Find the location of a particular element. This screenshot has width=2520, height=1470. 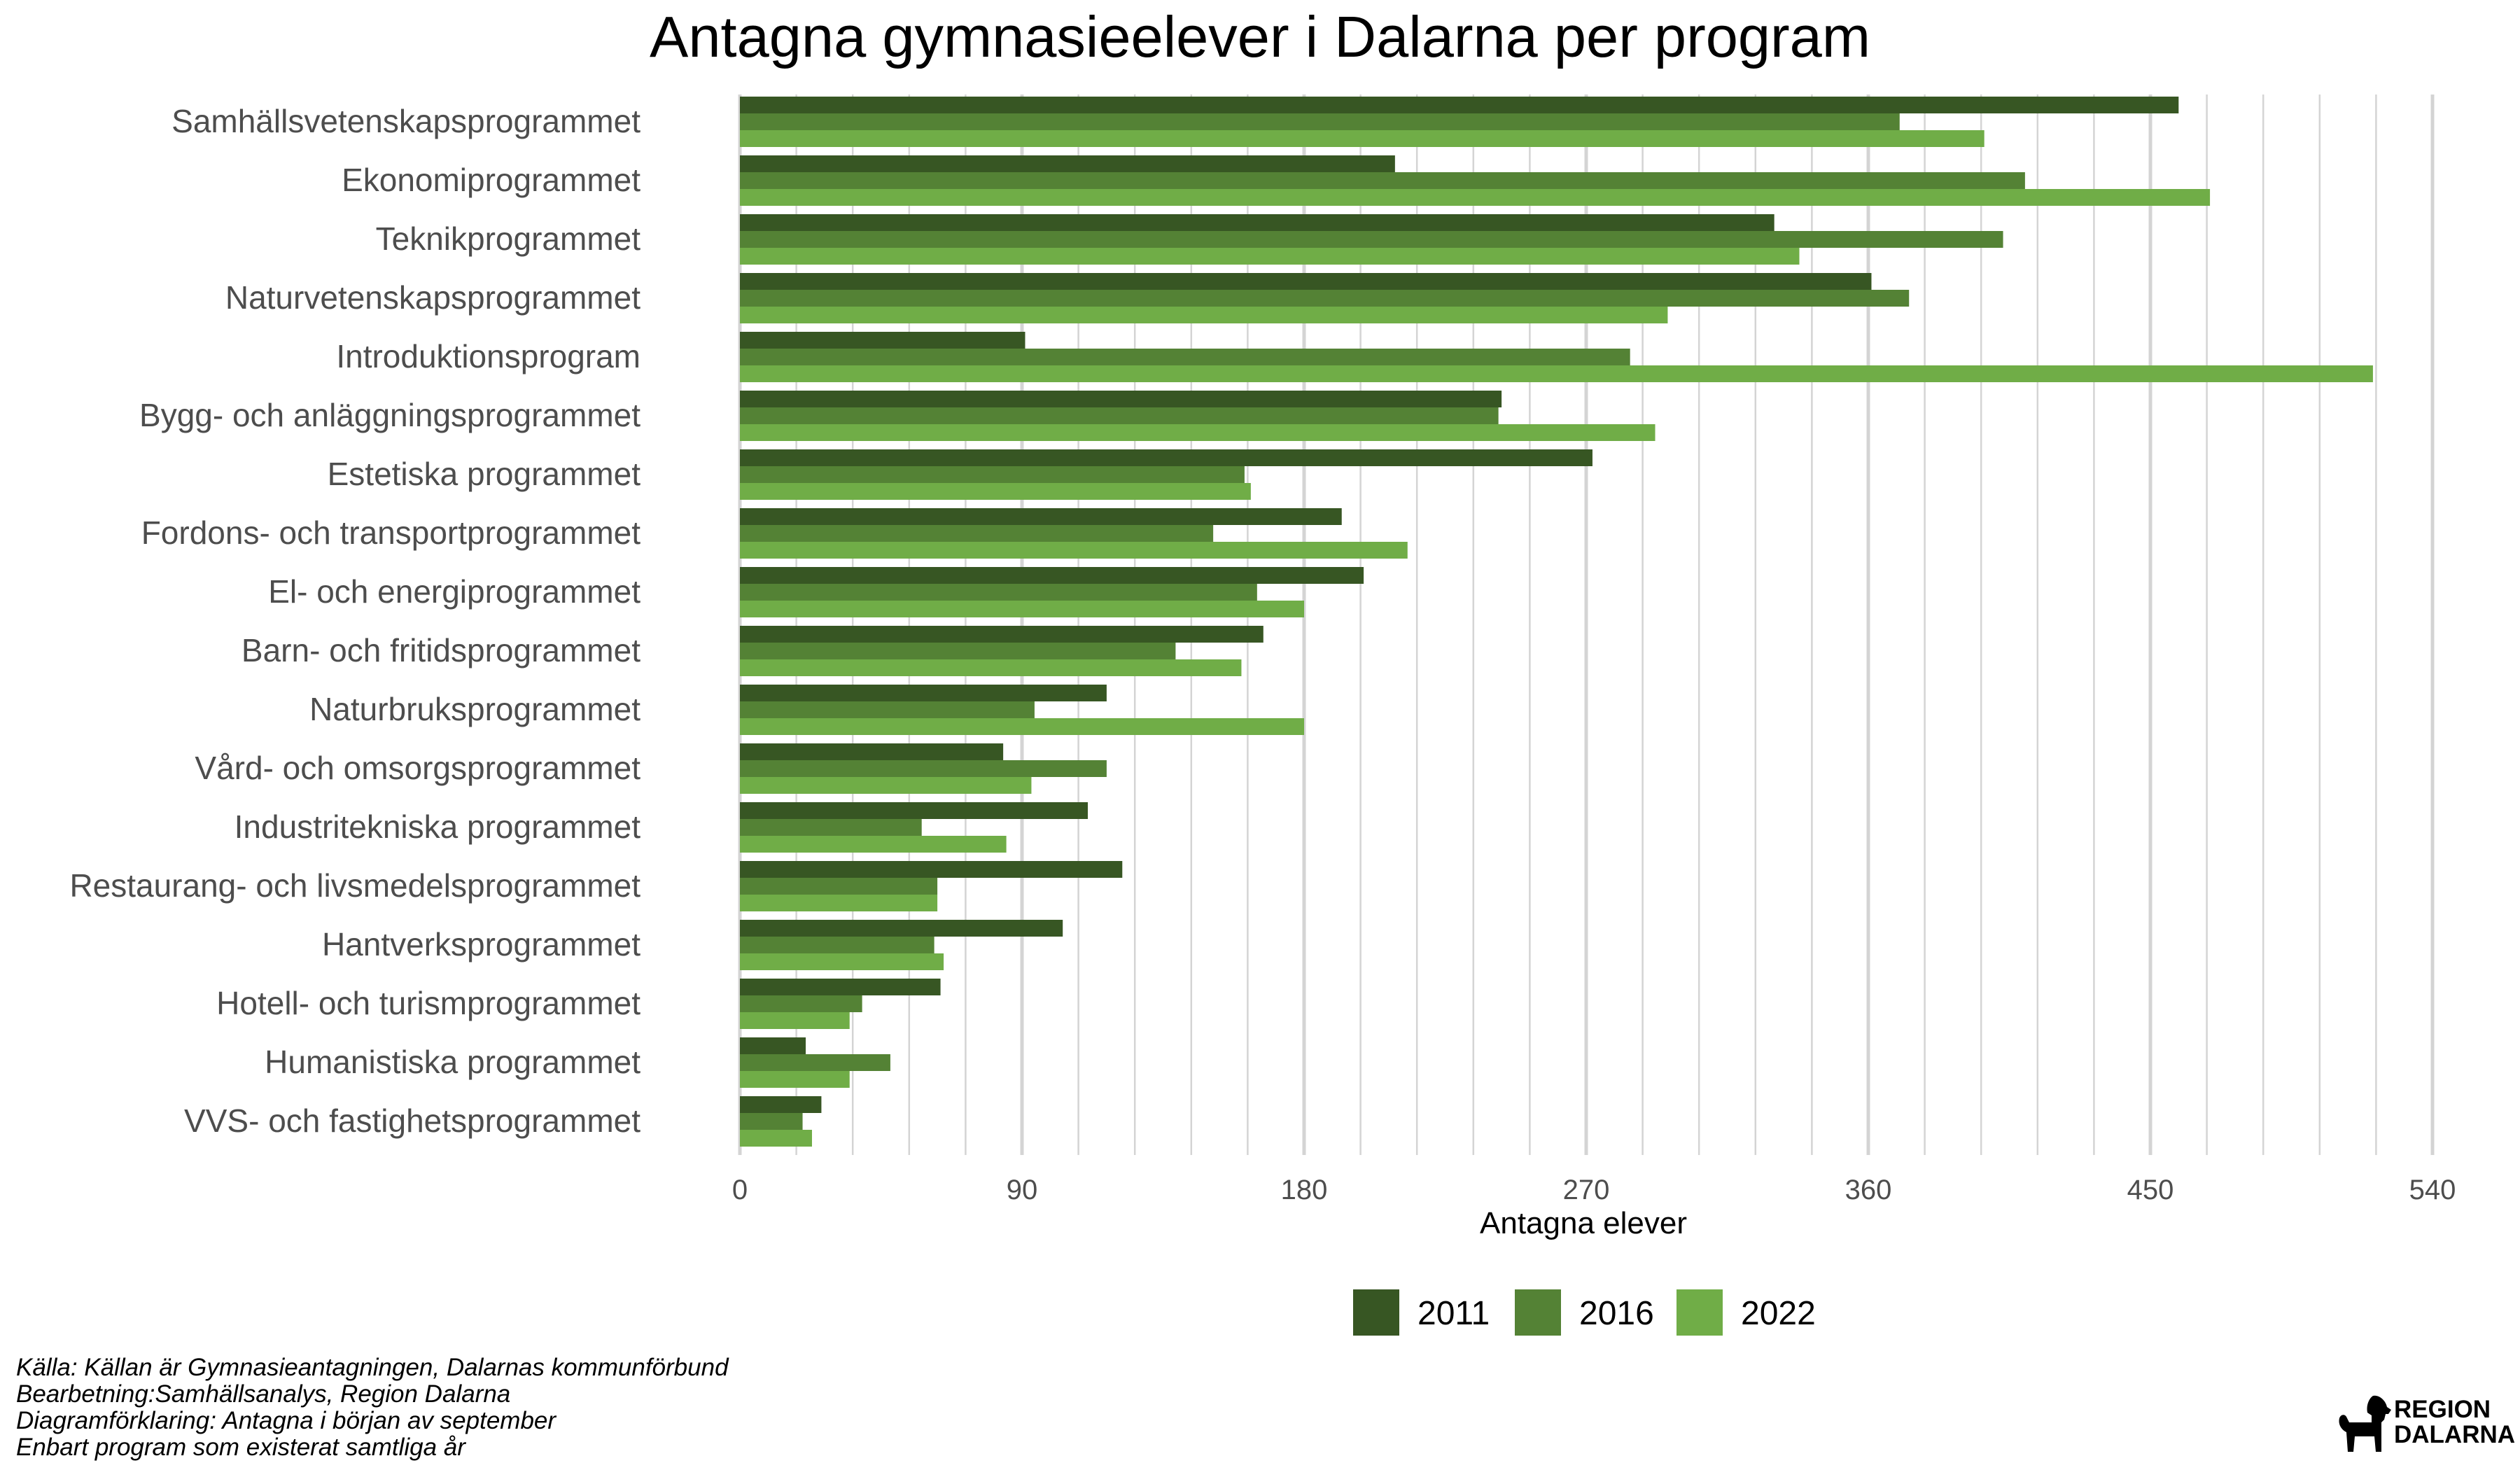

category-label: Teknikprogrammet is located at coordinates (508, 238).